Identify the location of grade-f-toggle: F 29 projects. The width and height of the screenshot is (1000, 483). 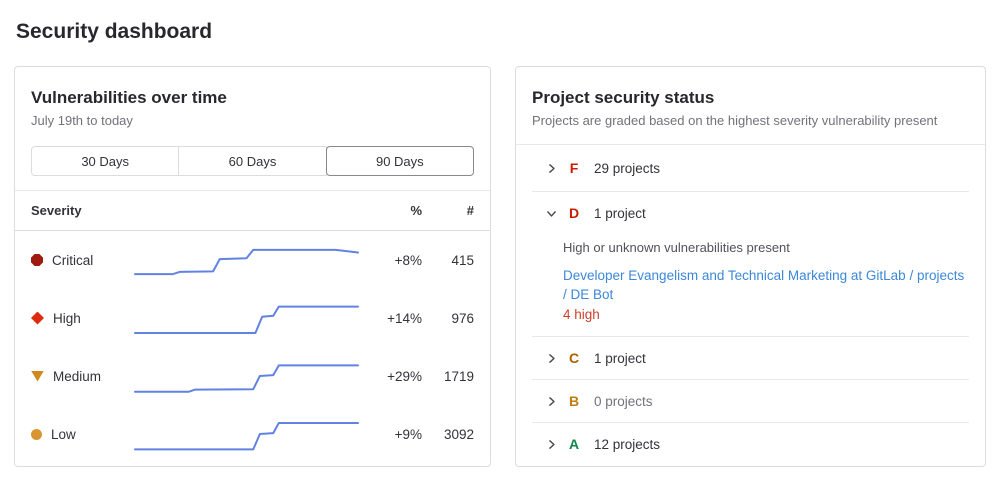
(750, 168).